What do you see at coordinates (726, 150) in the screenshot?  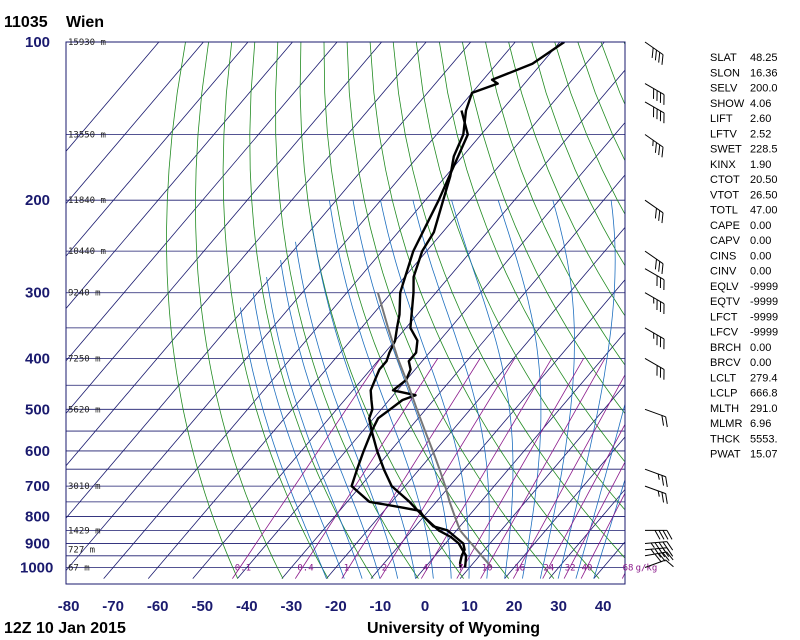 I see `index-name: SWET` at bounding box center [726, 150].